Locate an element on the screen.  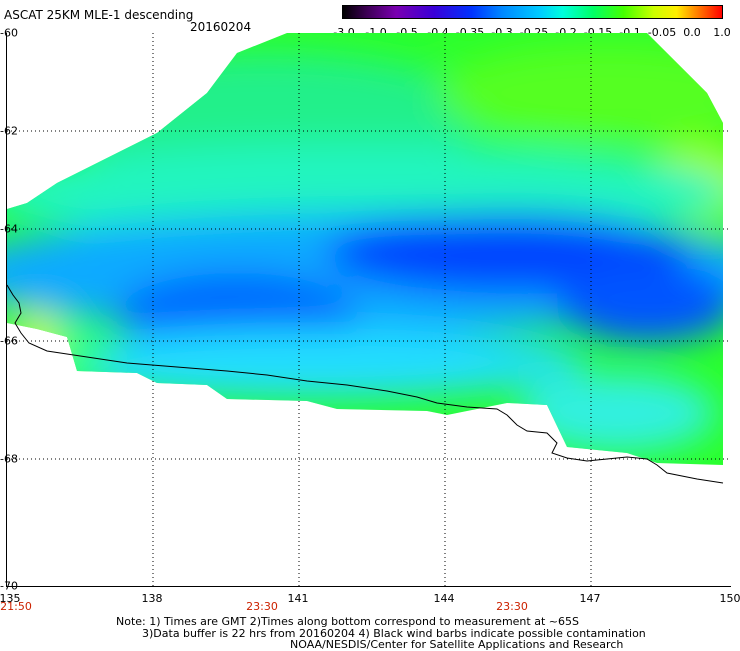
x-tick-label: 141 is located at coordinates (298, 598).